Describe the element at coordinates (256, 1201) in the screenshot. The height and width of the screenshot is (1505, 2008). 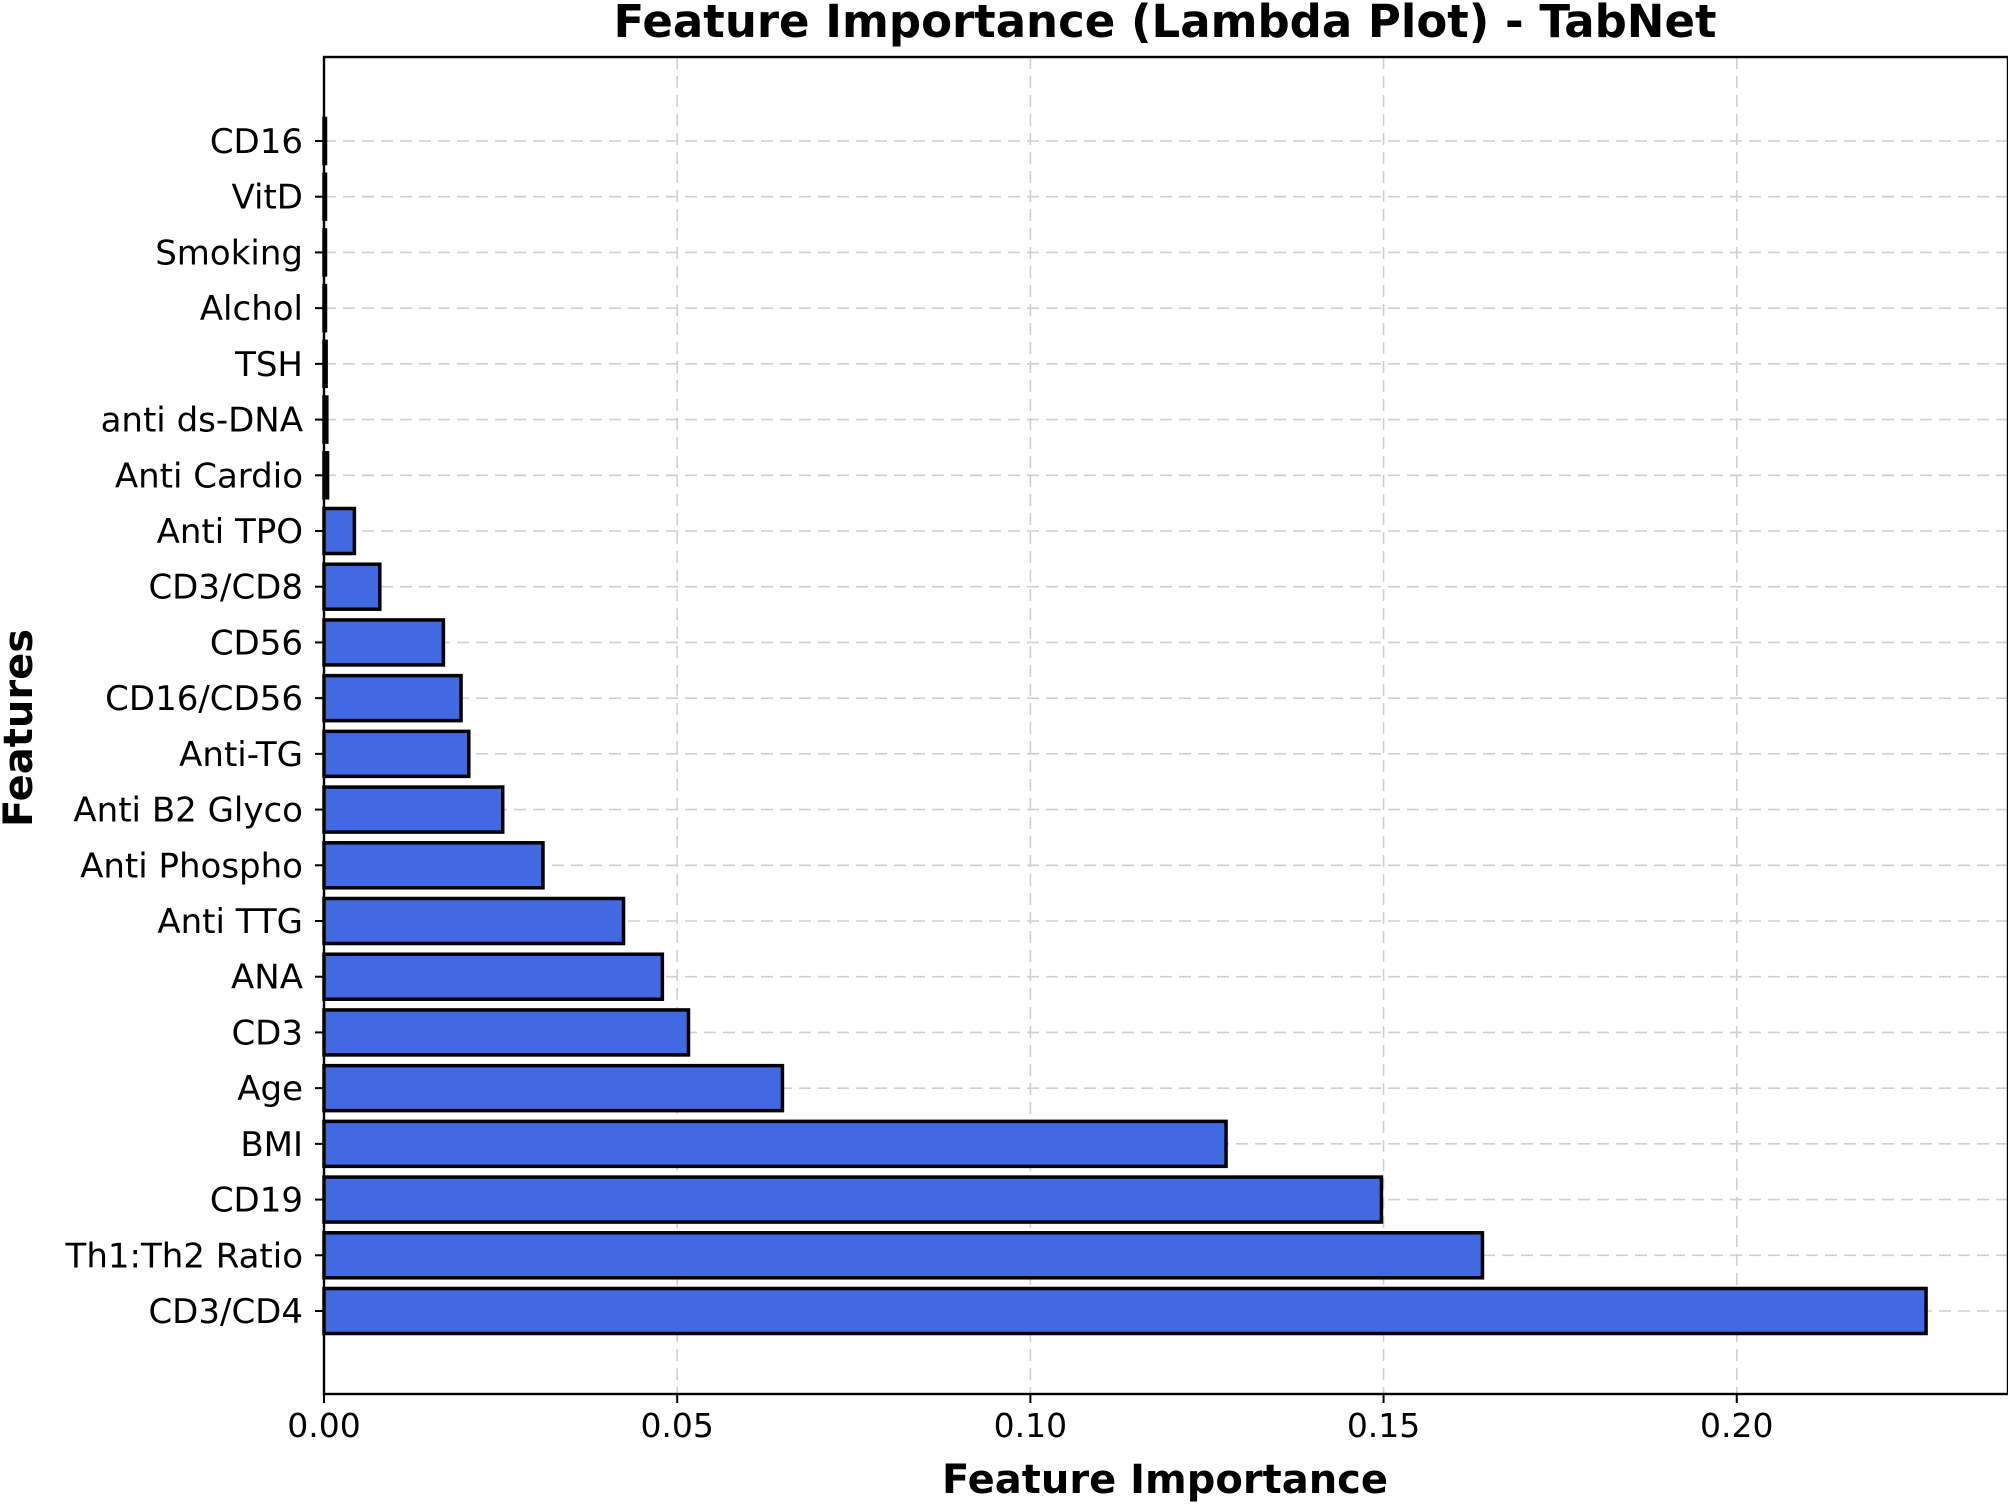
I see `y-category-label: CD19` at that location.